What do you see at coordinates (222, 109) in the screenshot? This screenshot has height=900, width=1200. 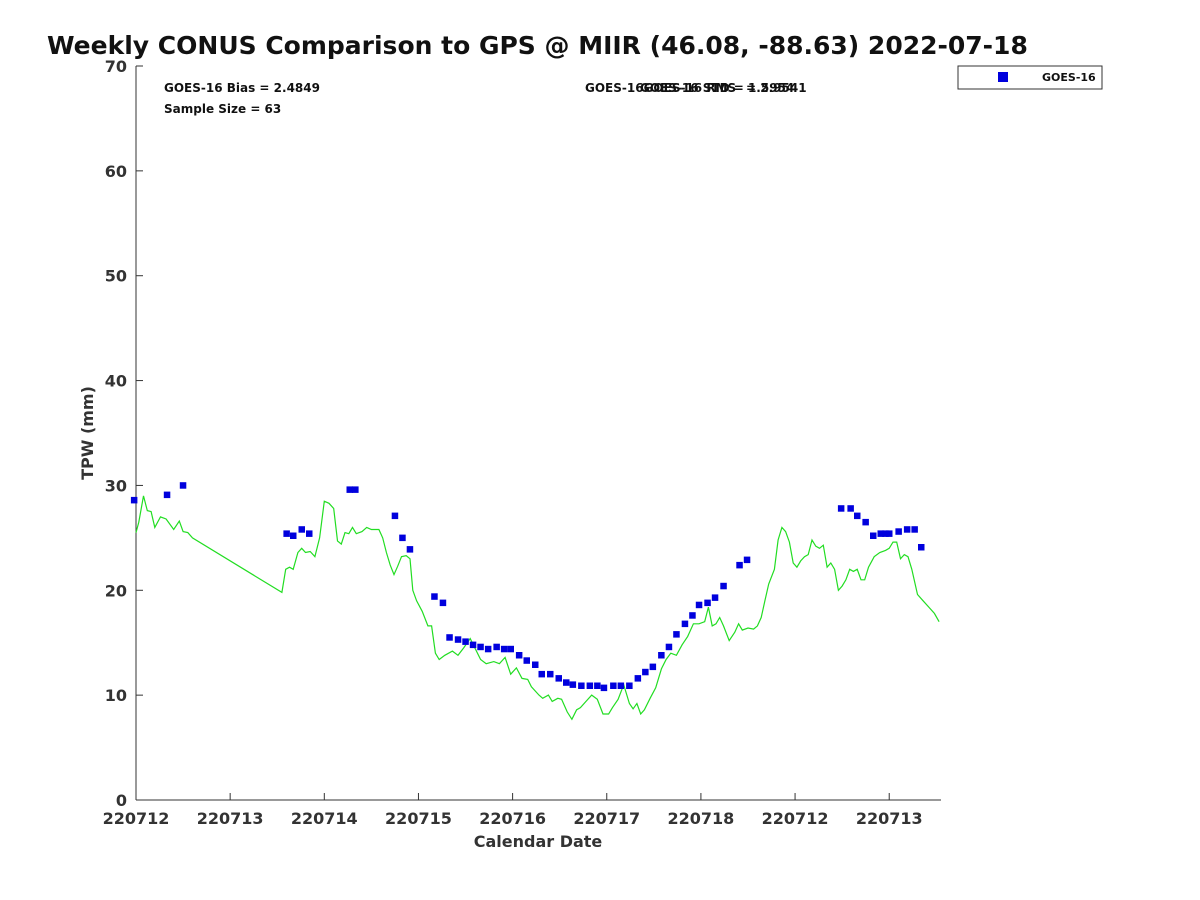 I see `sample-size-stat: Sample Size = 63` at bounding box center [222, 109].